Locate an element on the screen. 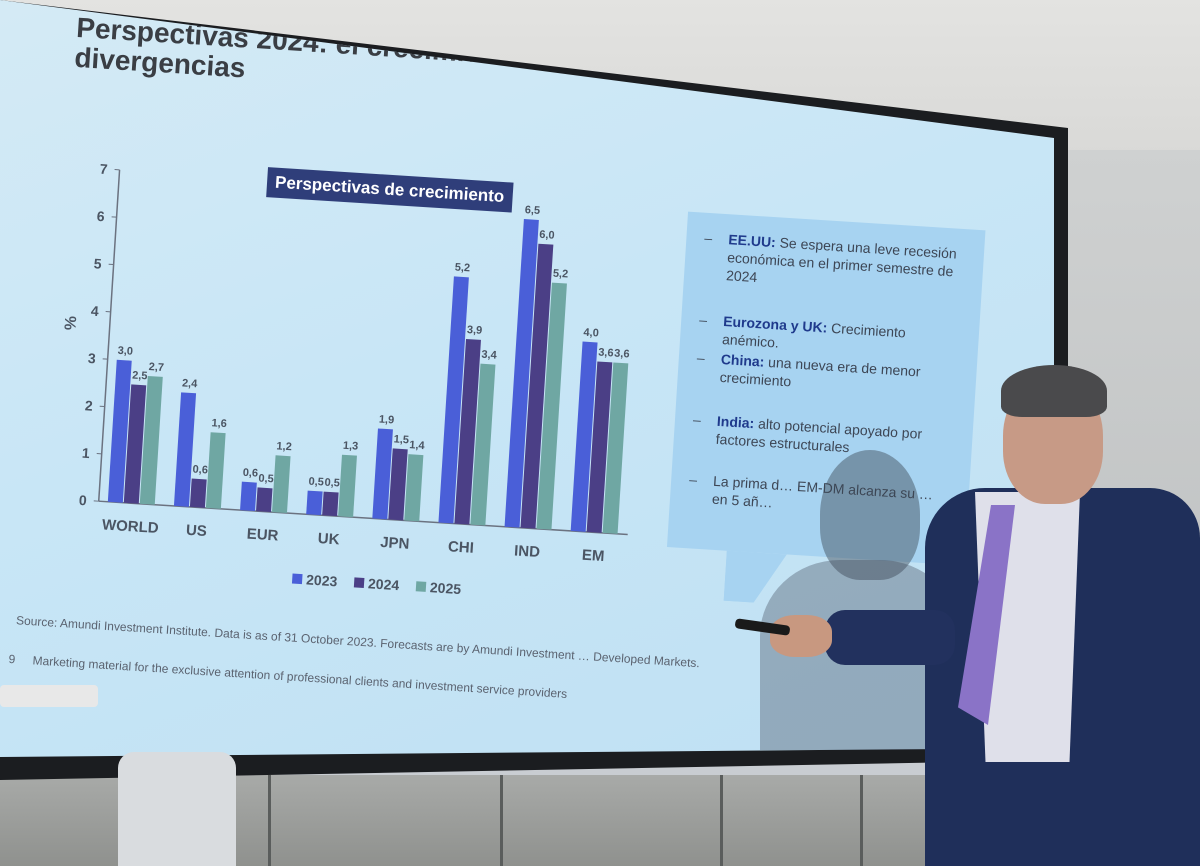 This screenshot has height=866, width=1200. data-label: 1,3 is located at coordinates (351, 446).